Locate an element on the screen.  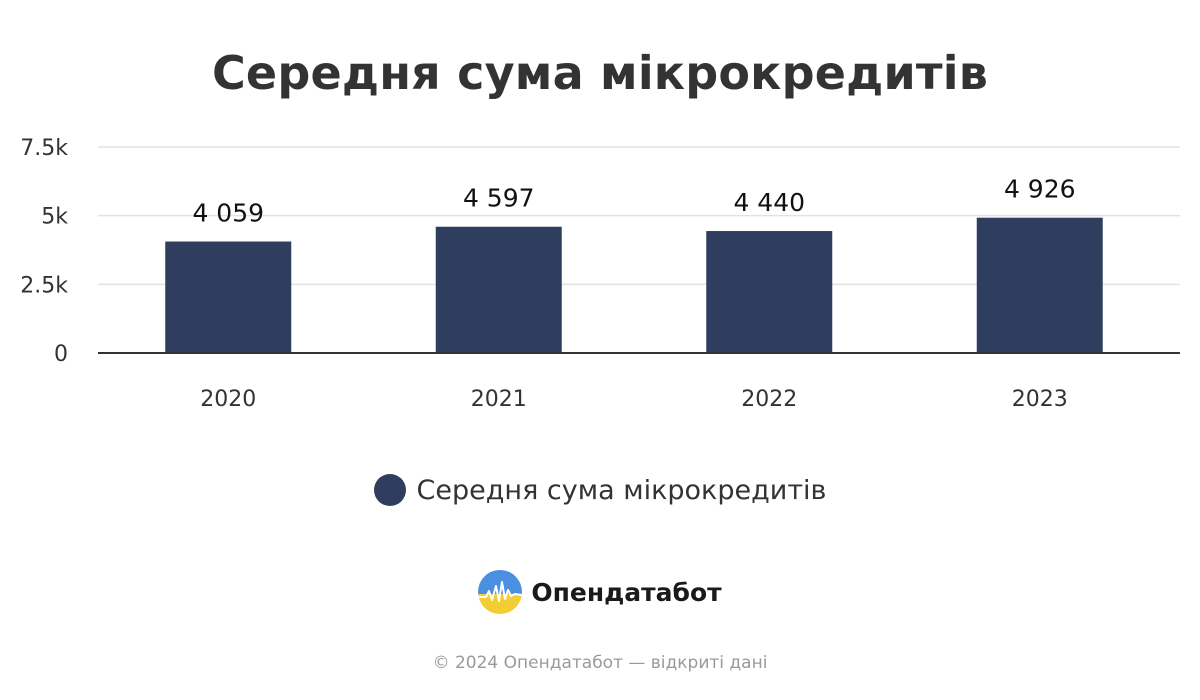
data-label: 4 926 is located at coordinates (1040, 189).